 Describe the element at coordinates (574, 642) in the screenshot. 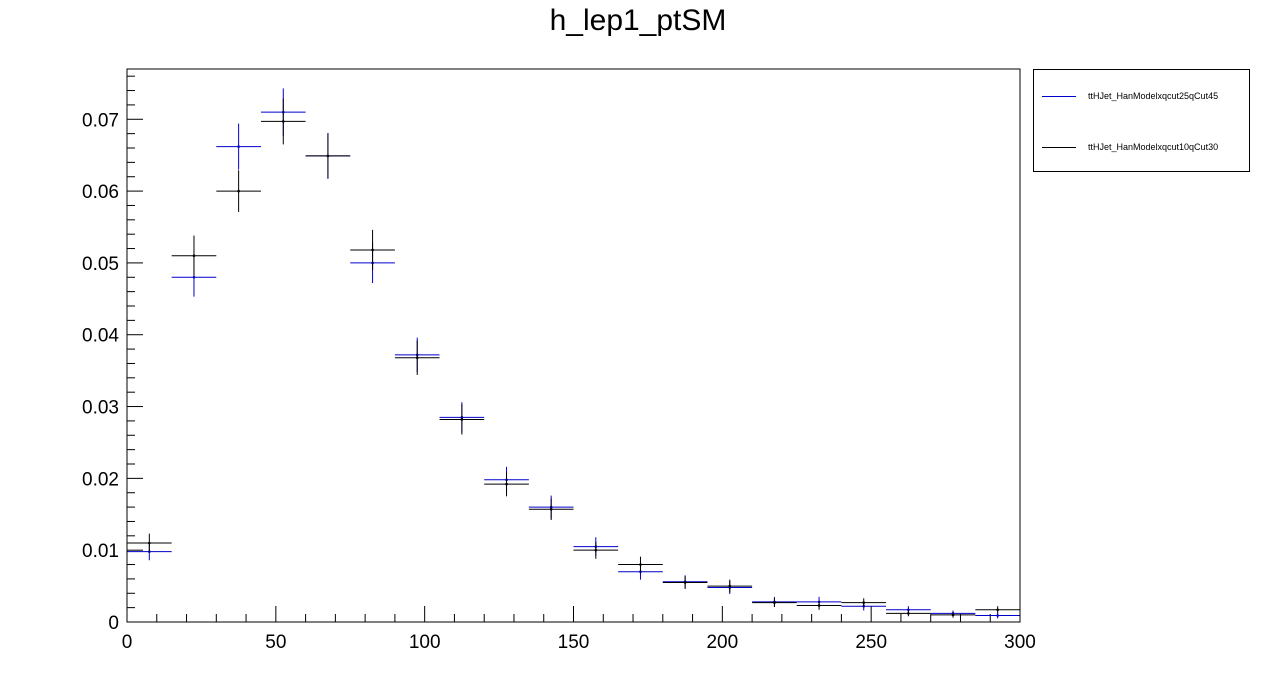

I see `x-tick-label: 150` at that location.